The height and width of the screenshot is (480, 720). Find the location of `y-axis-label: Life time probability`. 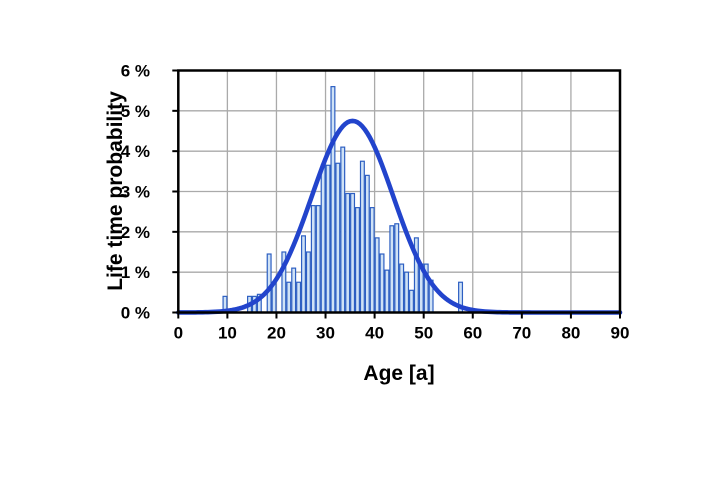

y-axis-label: Life time probability is located at coordinates (115, 191).